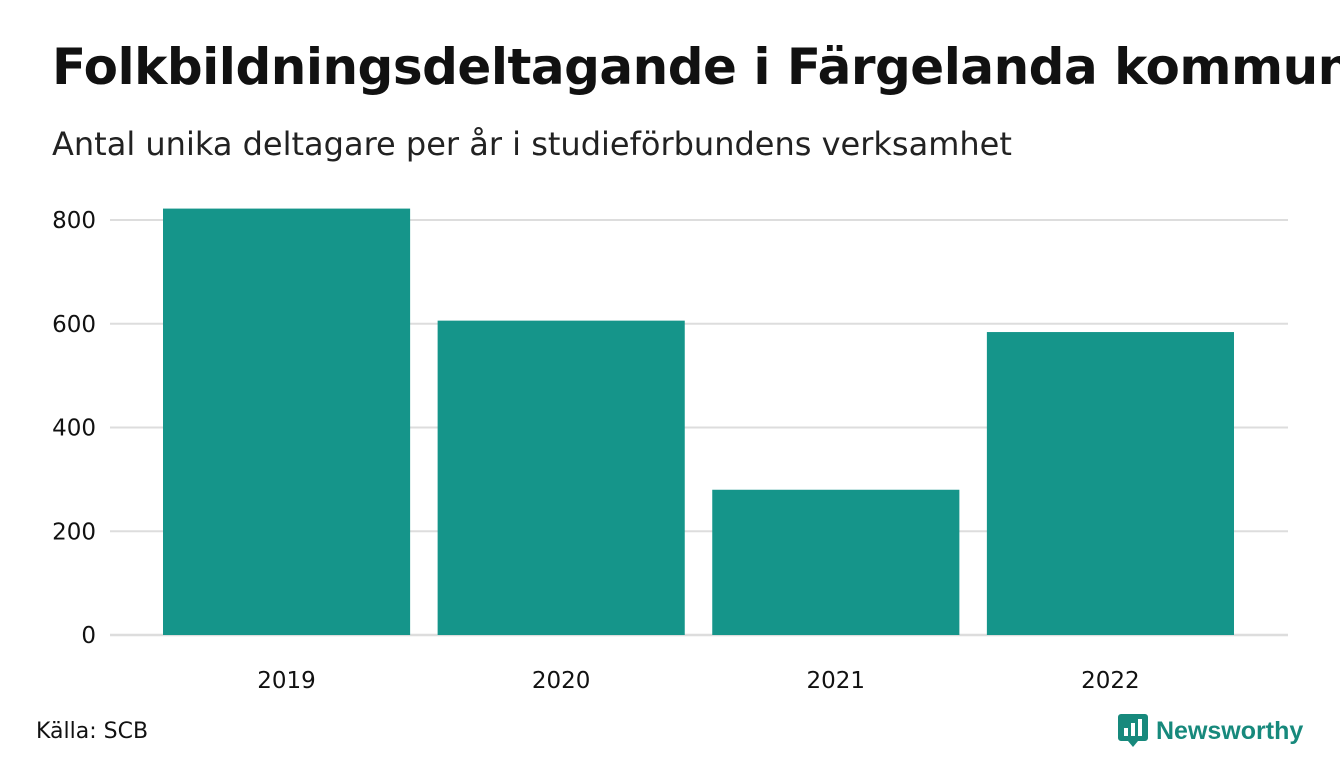 Image resolution: width=1340 pixels, height=780 pixels. Describe the element at coordinates (286, 681) in the screenshot. I see `x-tick-label: 2019` at that location.